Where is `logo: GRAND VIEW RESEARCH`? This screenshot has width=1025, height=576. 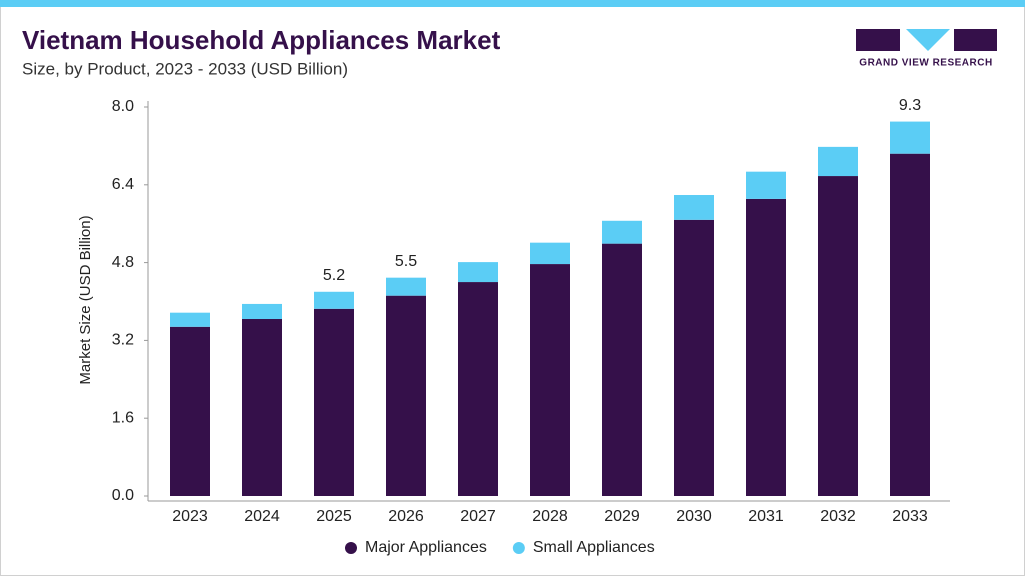 logo: GRAND VIEW RESEARCH is located at coordinates (926, 49).